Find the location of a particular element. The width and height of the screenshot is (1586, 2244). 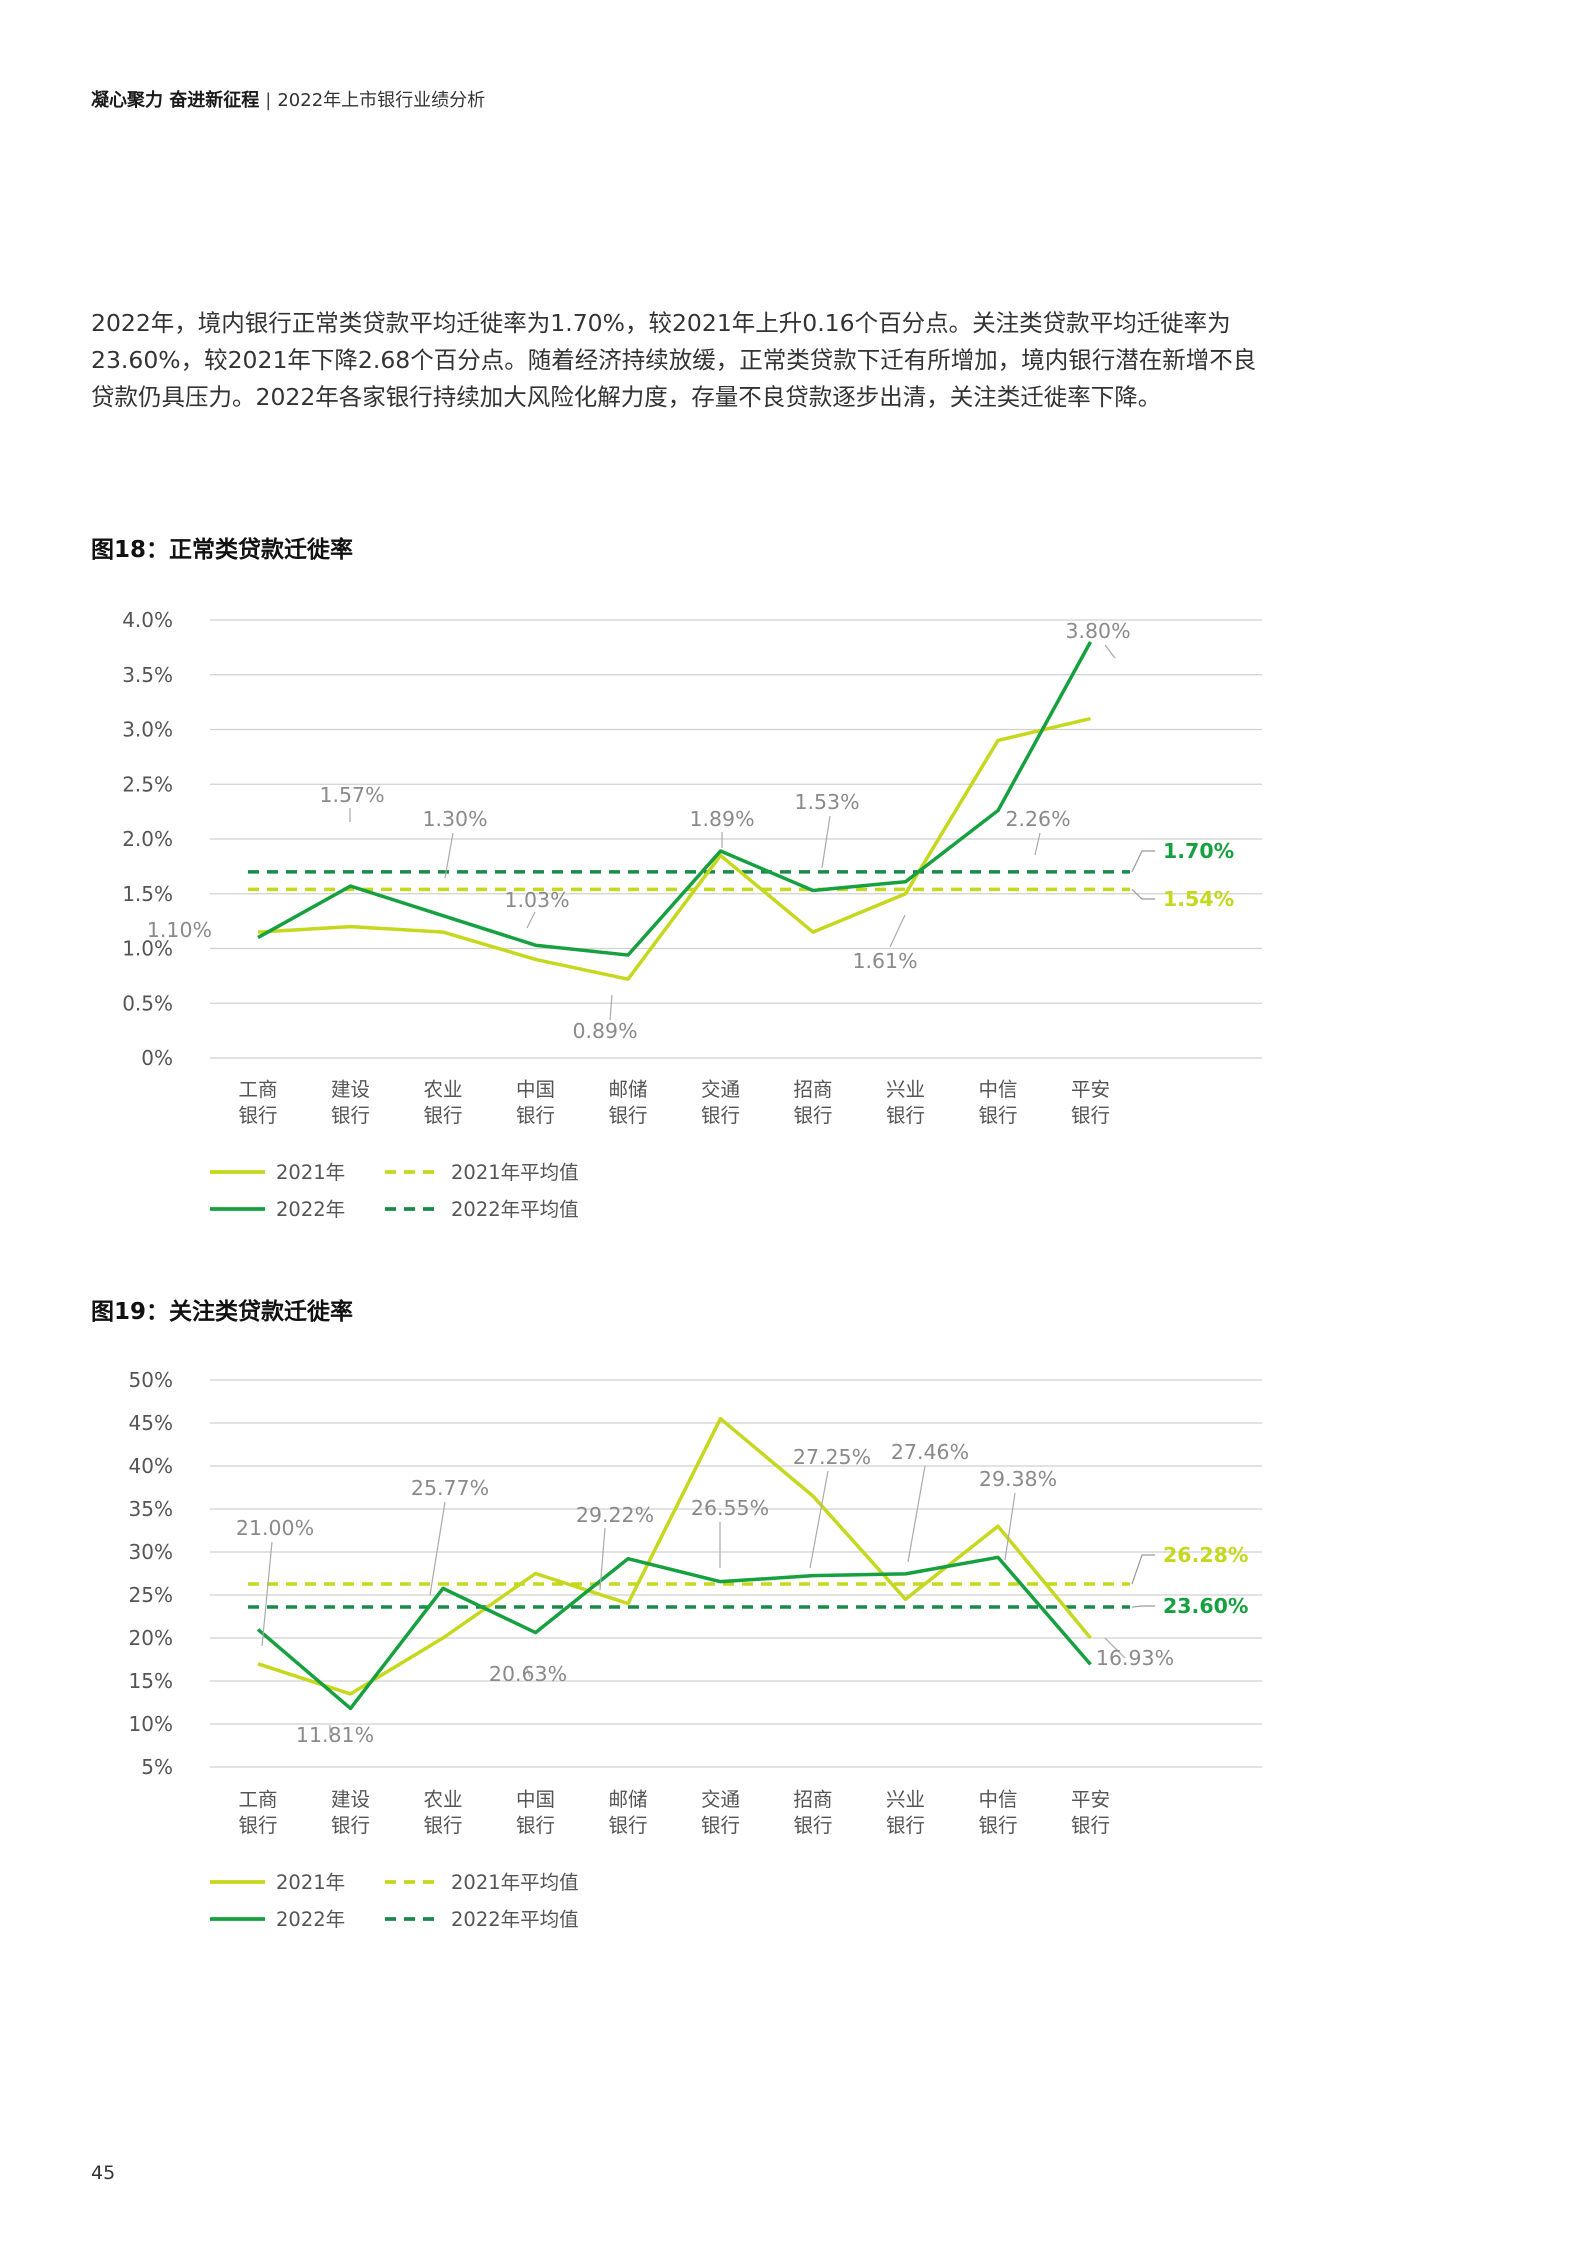

data-label: 29.38% is located at coordinates (1018, 1479).